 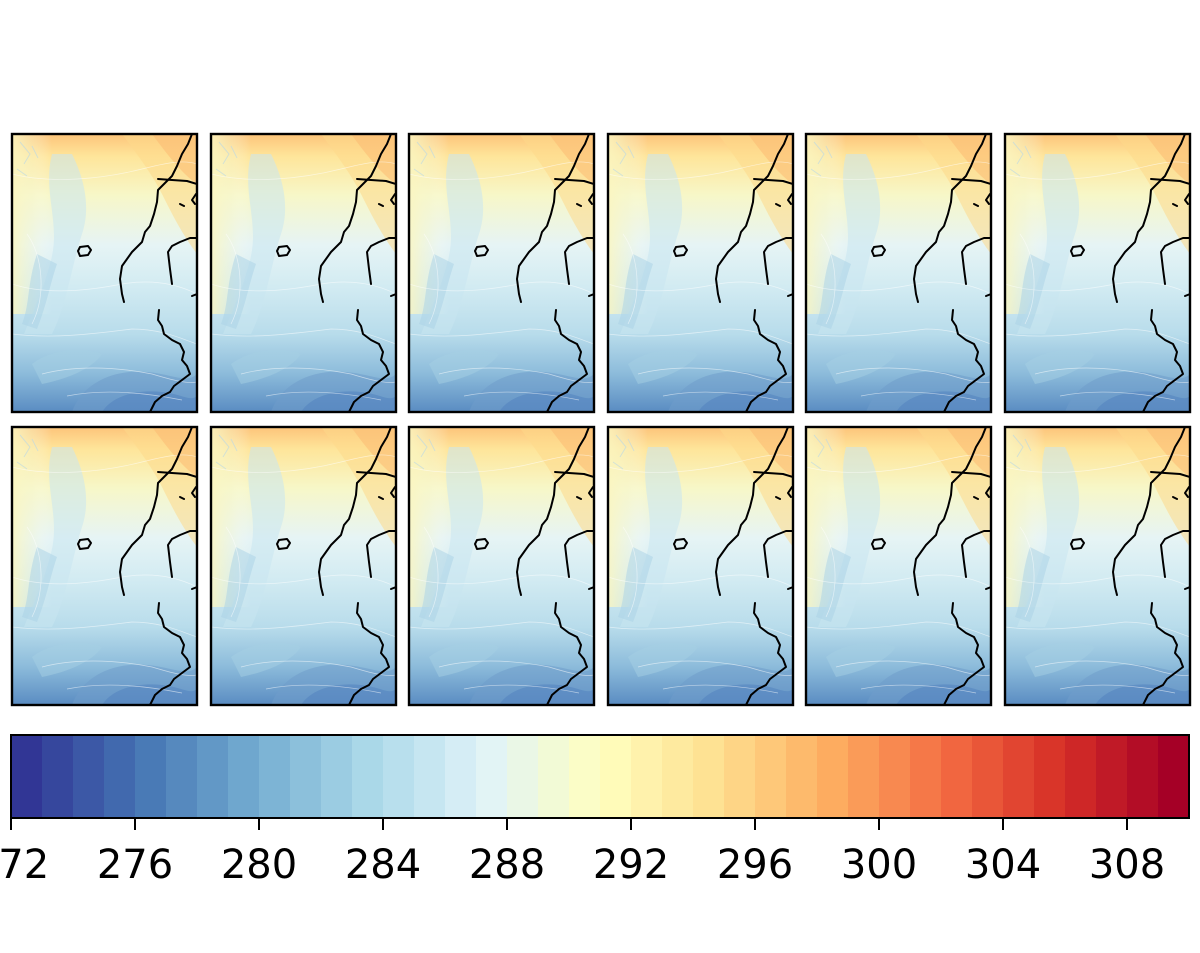 I want to click on colorbar-frame, so click(x=600, y=776).